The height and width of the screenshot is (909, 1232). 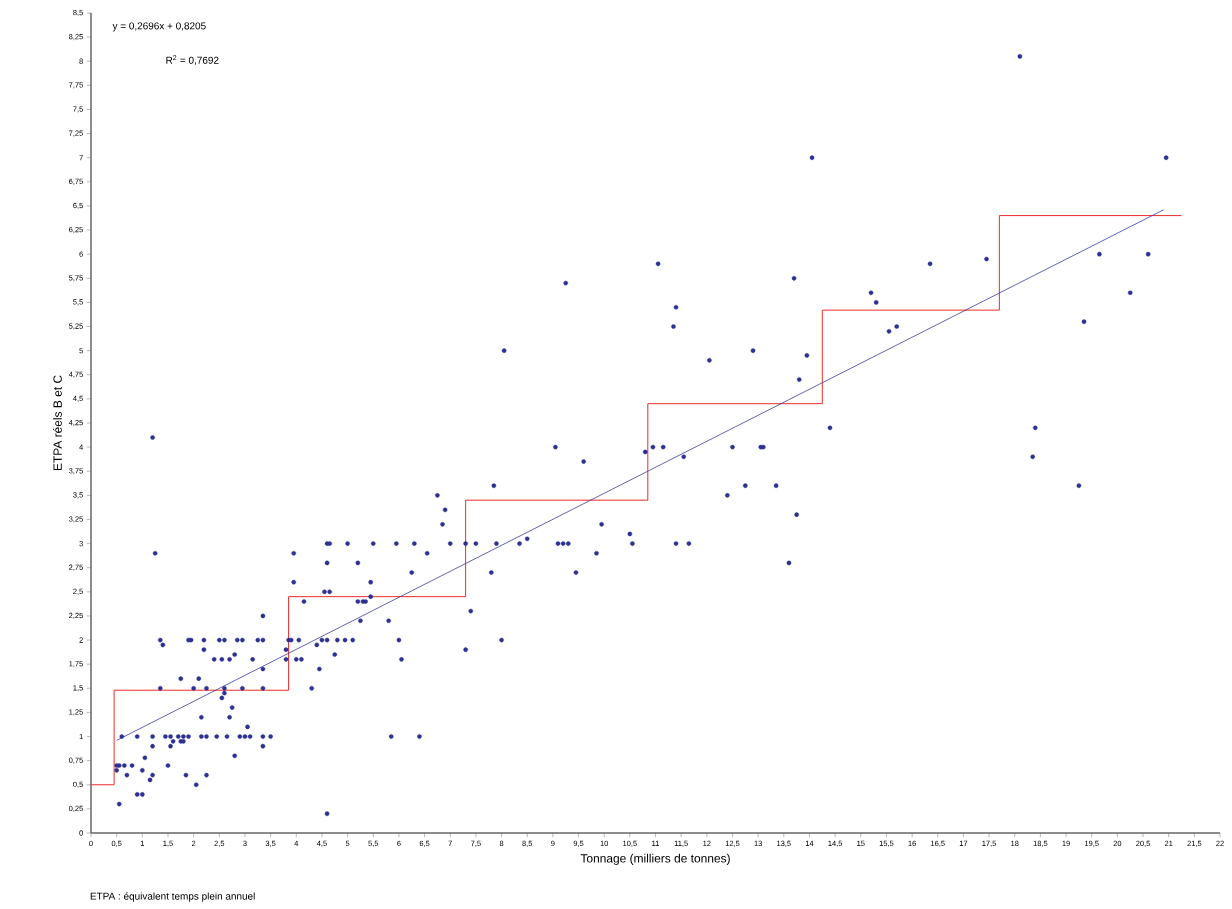 I want to click on text: ETPA : équivalent temps plein annuel, so click(x=172, y=897).